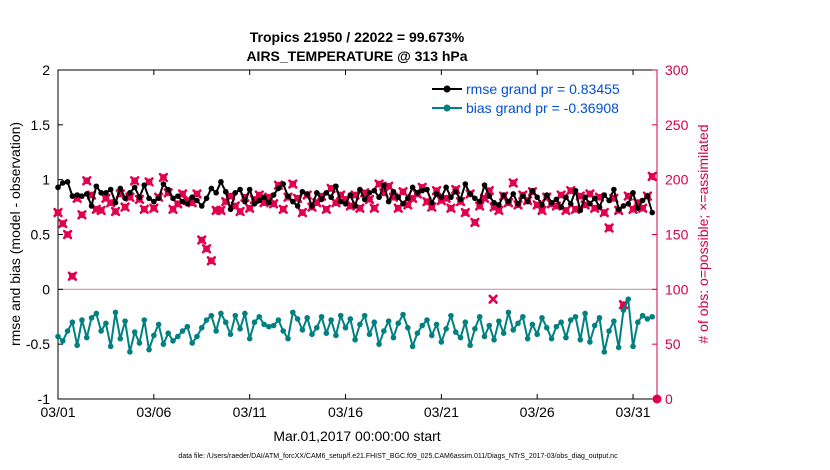  Describe the element at coordinates (46, 289) in the screenshot. I see `y-tick-label: 0` at that location.